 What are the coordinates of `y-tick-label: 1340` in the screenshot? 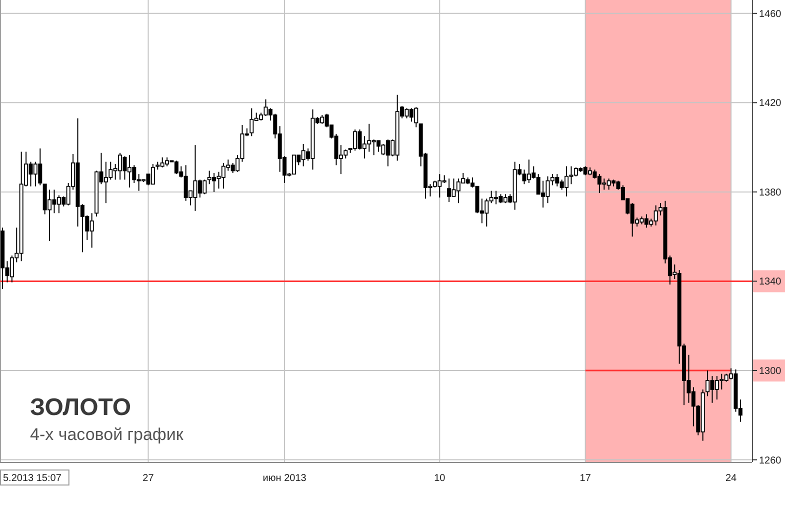 It's located at (770, 282).